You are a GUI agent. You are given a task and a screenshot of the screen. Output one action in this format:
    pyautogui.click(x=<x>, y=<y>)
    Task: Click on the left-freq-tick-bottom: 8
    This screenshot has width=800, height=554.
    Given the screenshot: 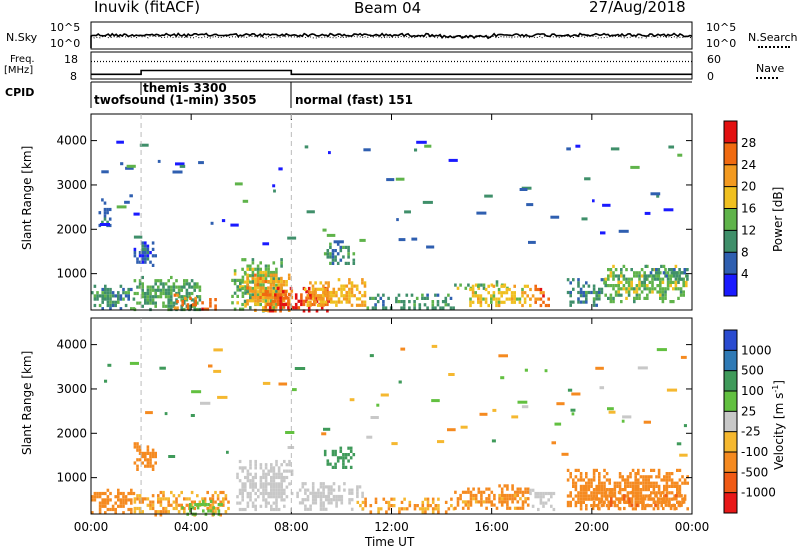 What is the action you would take?
    pyautogui.click(x=73, y=76)
    